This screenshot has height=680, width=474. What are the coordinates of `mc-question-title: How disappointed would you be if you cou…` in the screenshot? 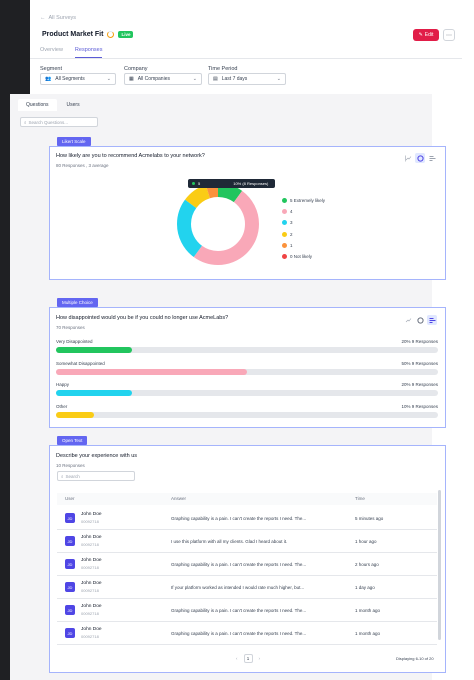 It's located at (142, 318).